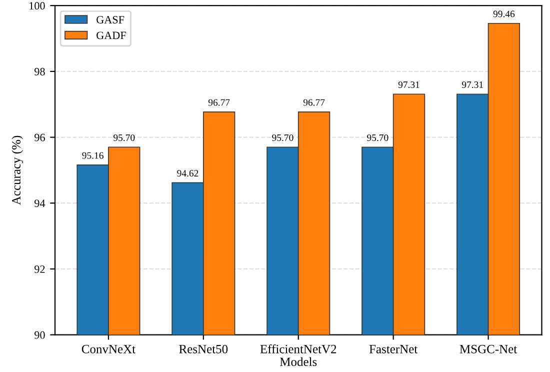 The width and height of the screenshot is (550, 372). Describe the element at coordinates (110, 20) in the screenshot. I see `legend-label: GASF` at that location.